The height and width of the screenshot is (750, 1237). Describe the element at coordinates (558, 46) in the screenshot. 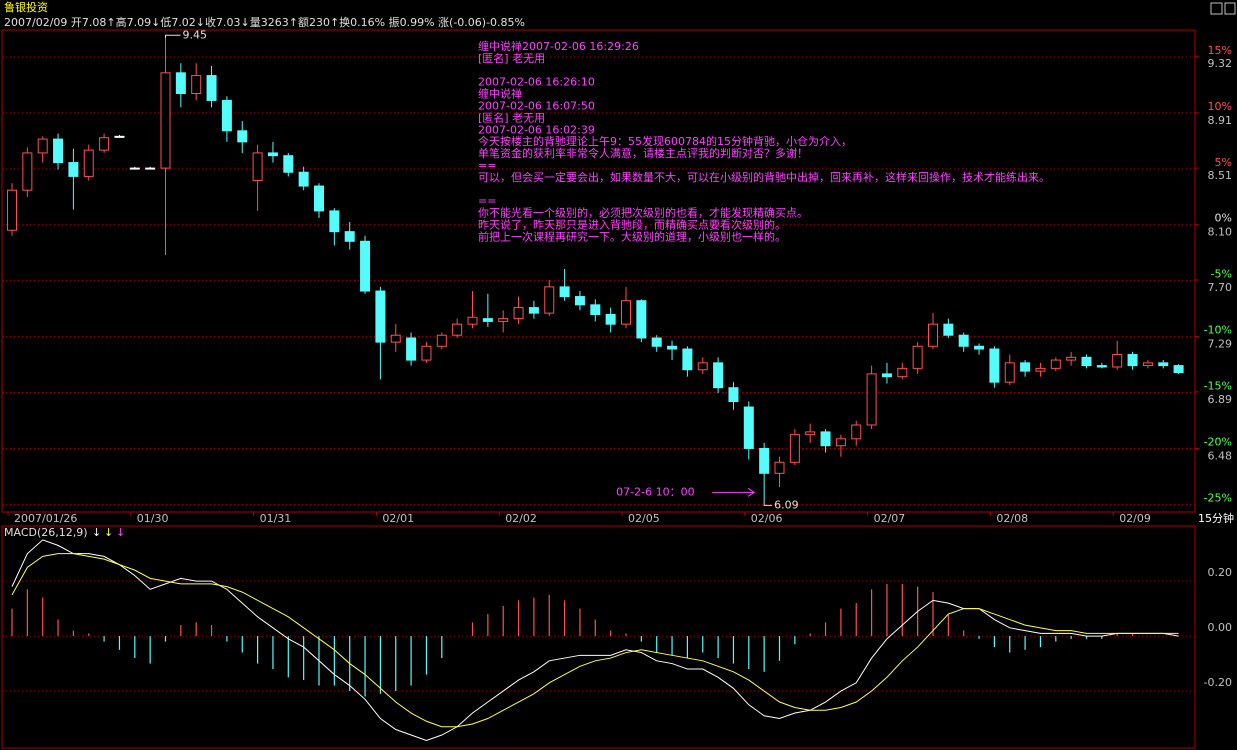

I see `comment-line: 缠中说禅2007-02-06 16:29:26` at that location.